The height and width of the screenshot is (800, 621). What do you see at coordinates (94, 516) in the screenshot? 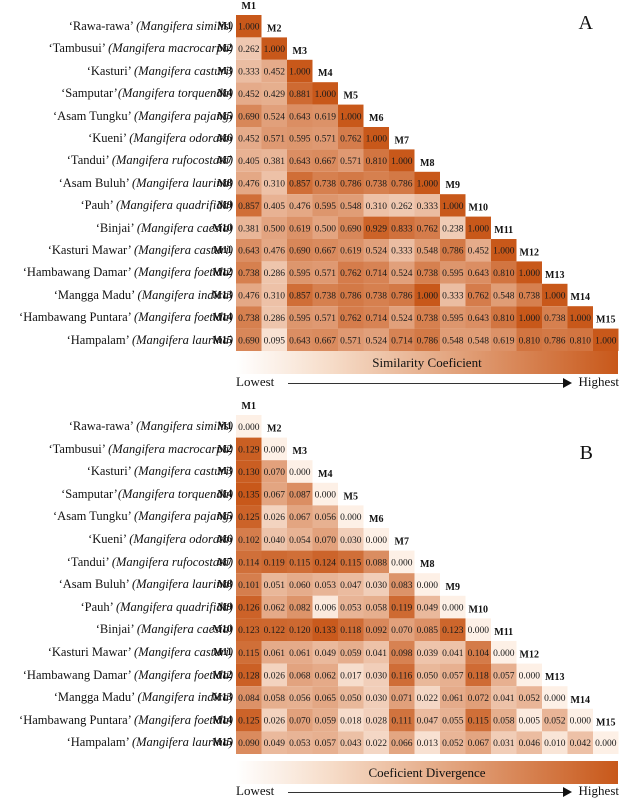
I see `row-label-common-name: ‘Asam Tungku’` at bounding box center [94, 516].